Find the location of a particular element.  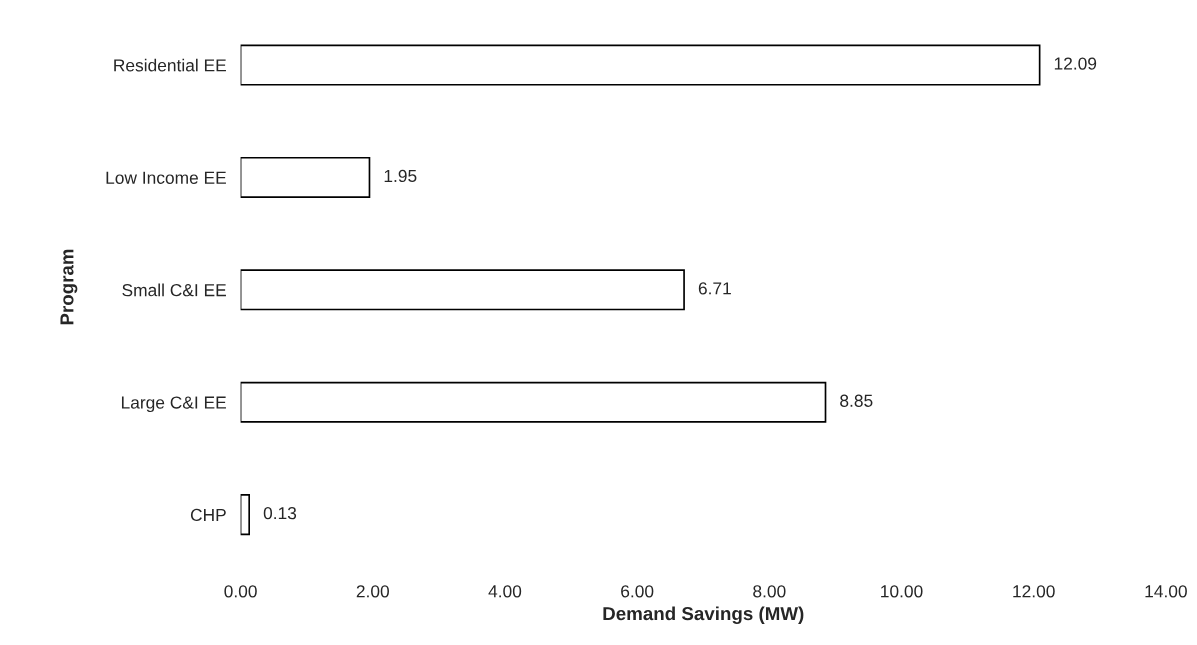

x-tick-label: 12.00 is located at coordinates (1034, 591).